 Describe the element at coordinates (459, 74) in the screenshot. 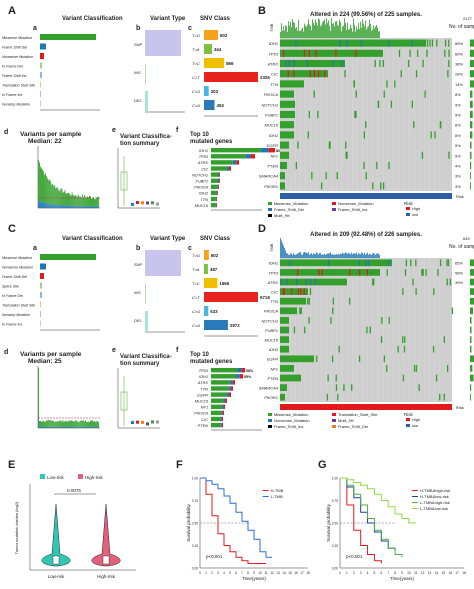

I see `b-gene-pct: 28%` at that location.